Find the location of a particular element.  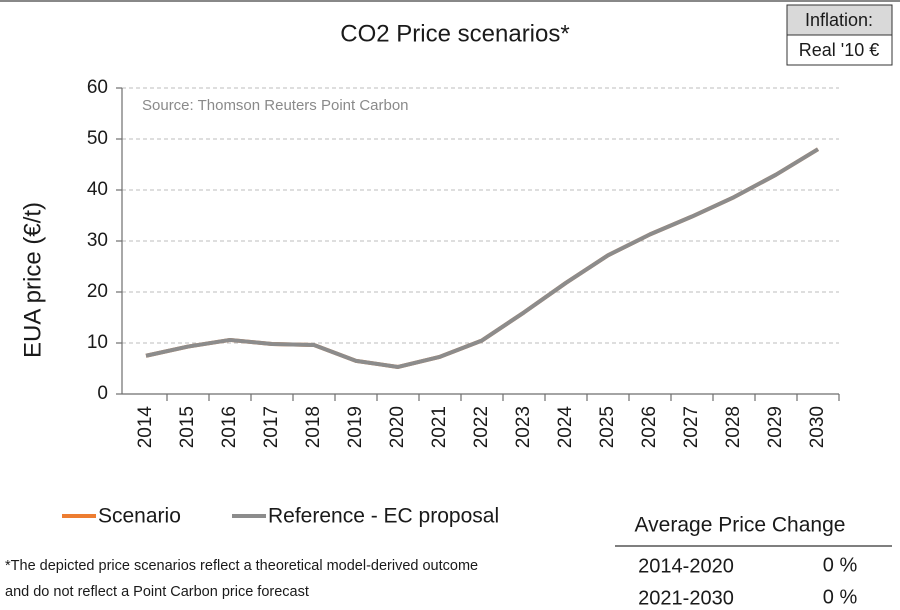

y-tick-label: 30 is located at coordinates (97, 240).